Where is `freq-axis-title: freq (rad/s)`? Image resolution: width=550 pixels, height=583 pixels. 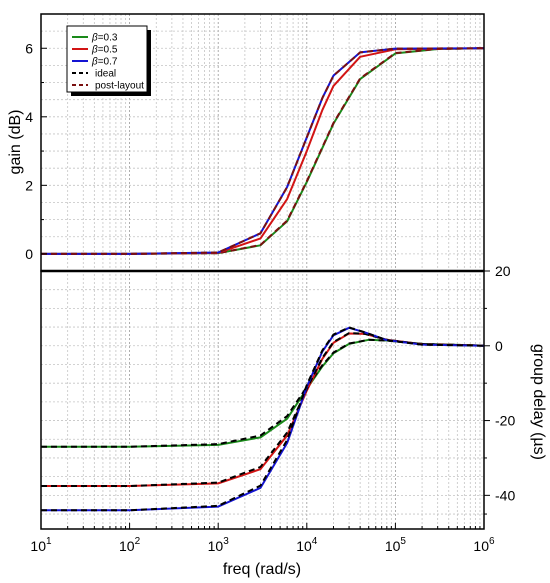
freq-axis-title: freq (rad/s) is located at coordinates (262, 569).